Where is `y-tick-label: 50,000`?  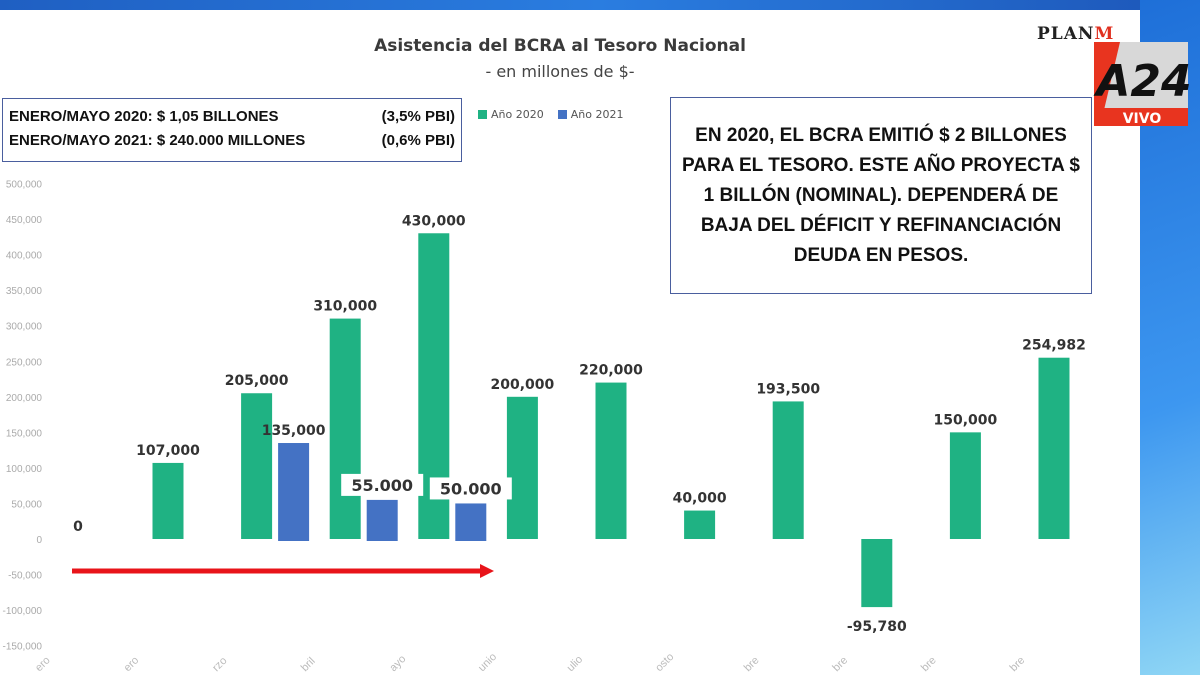 y-tick-label: 50,000 is located at coordinates (26, 504).